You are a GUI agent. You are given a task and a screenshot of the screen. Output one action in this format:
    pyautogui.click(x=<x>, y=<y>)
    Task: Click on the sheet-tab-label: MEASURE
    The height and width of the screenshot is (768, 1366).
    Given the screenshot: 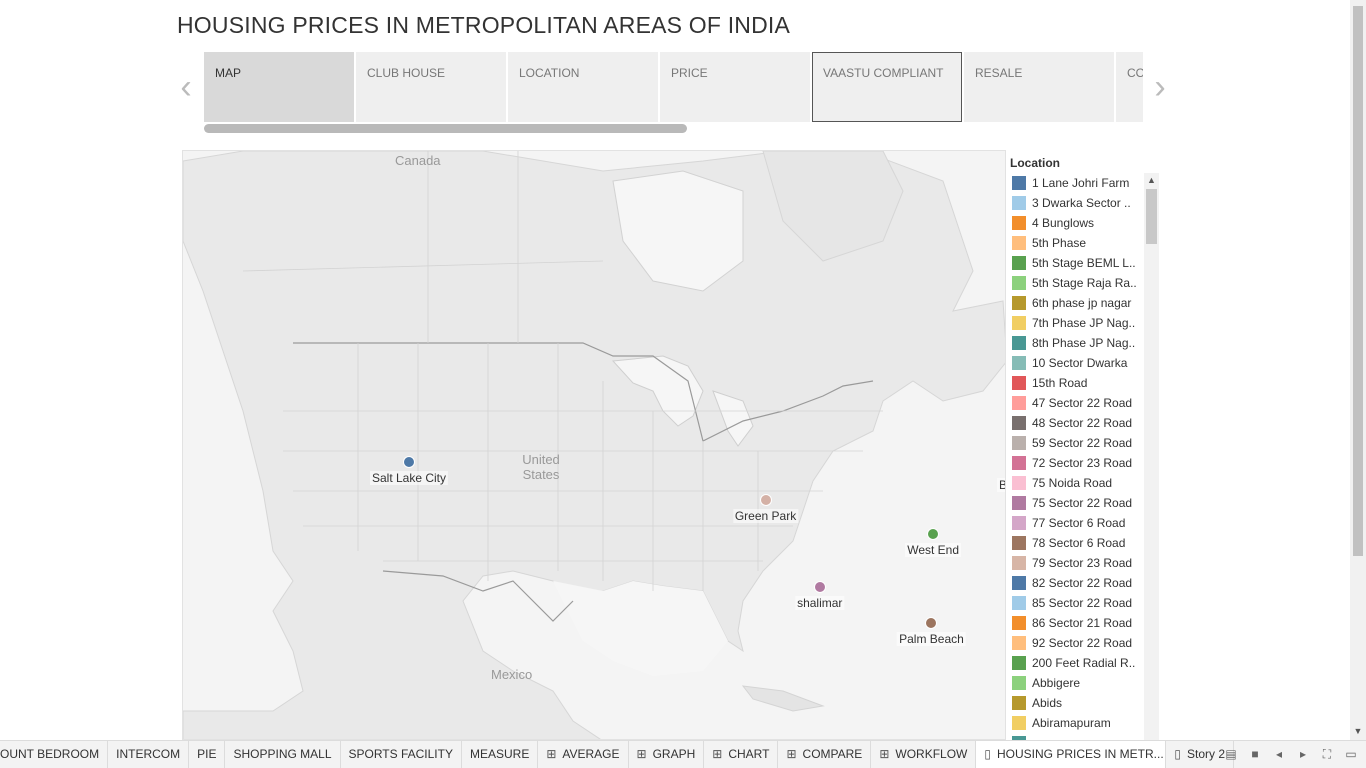 What is the action you would take?
    pyautogui.click(x=499, y=754)
    